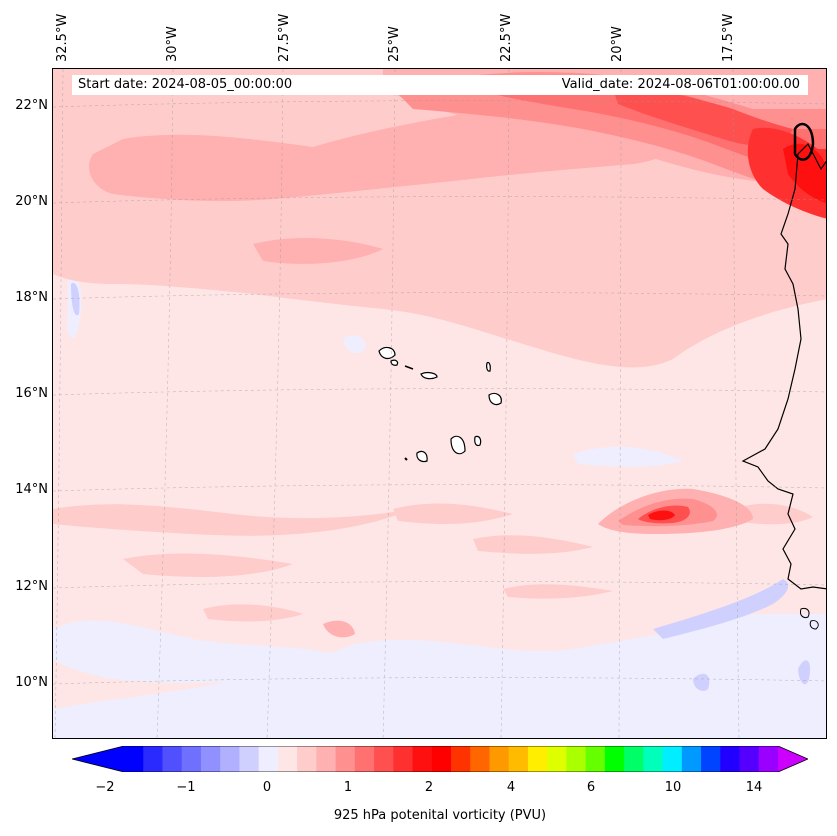  What do you see at coordinates (31, 393) in the screenshot?
I see `lat-label-16n: 16°N` at bounding box center [31, 393].